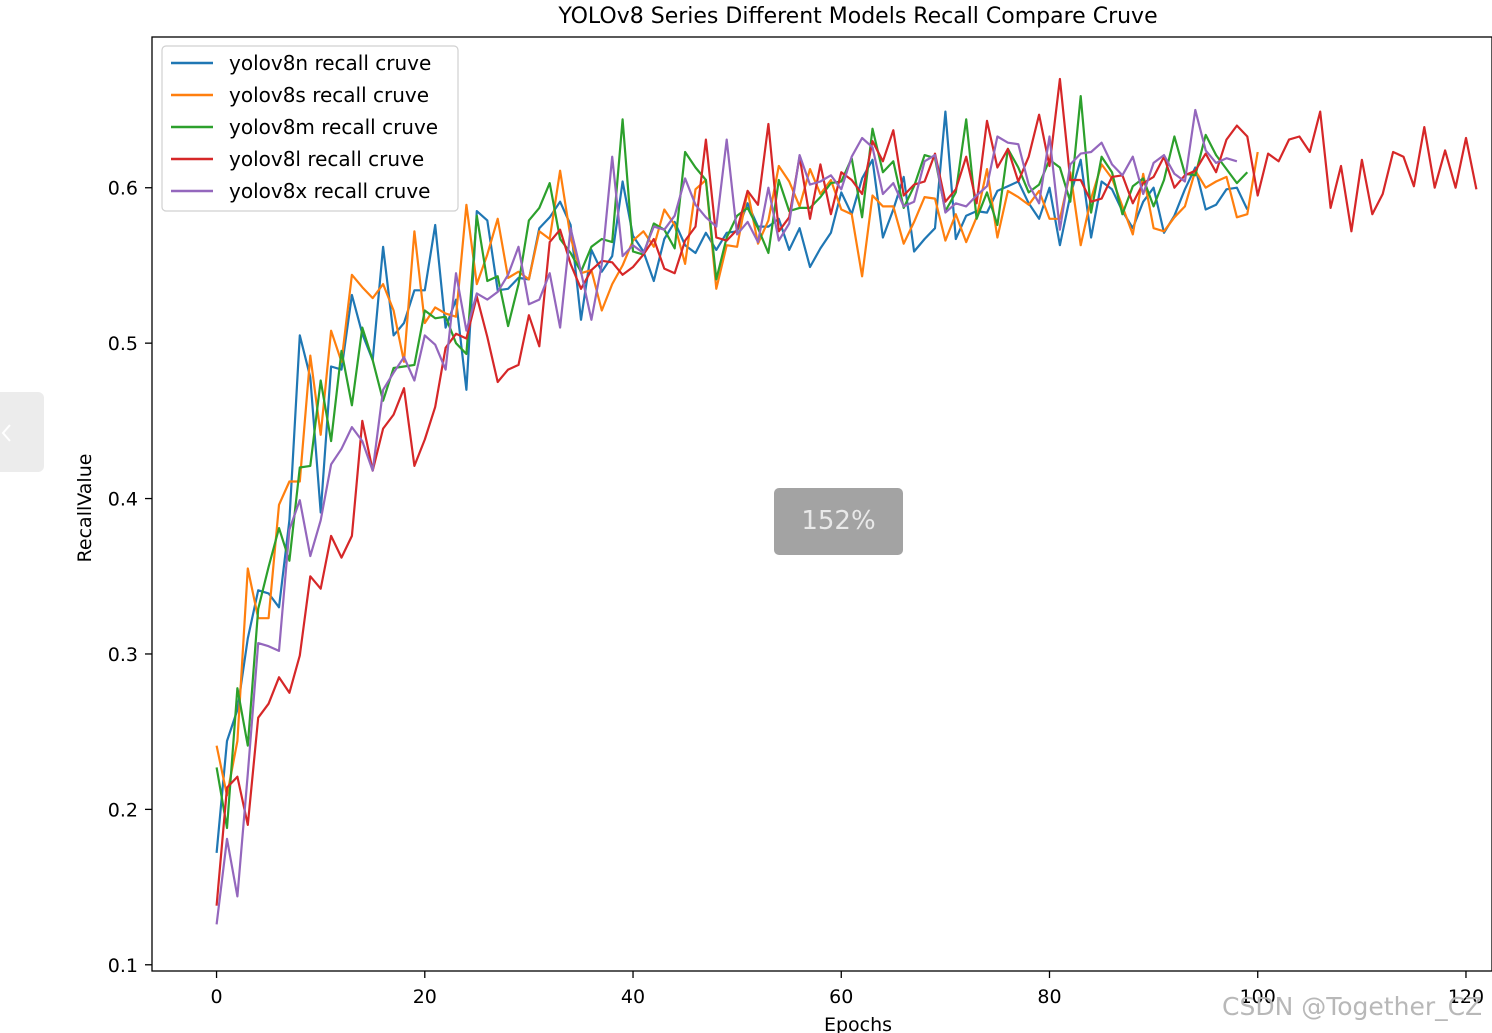 The width and height of the screenshot is (1492, 1033). What do you see at coordinates (123, 810) in the screenshot?
I see `y-tick-label: 0.2` at bounding box center [123, 810].